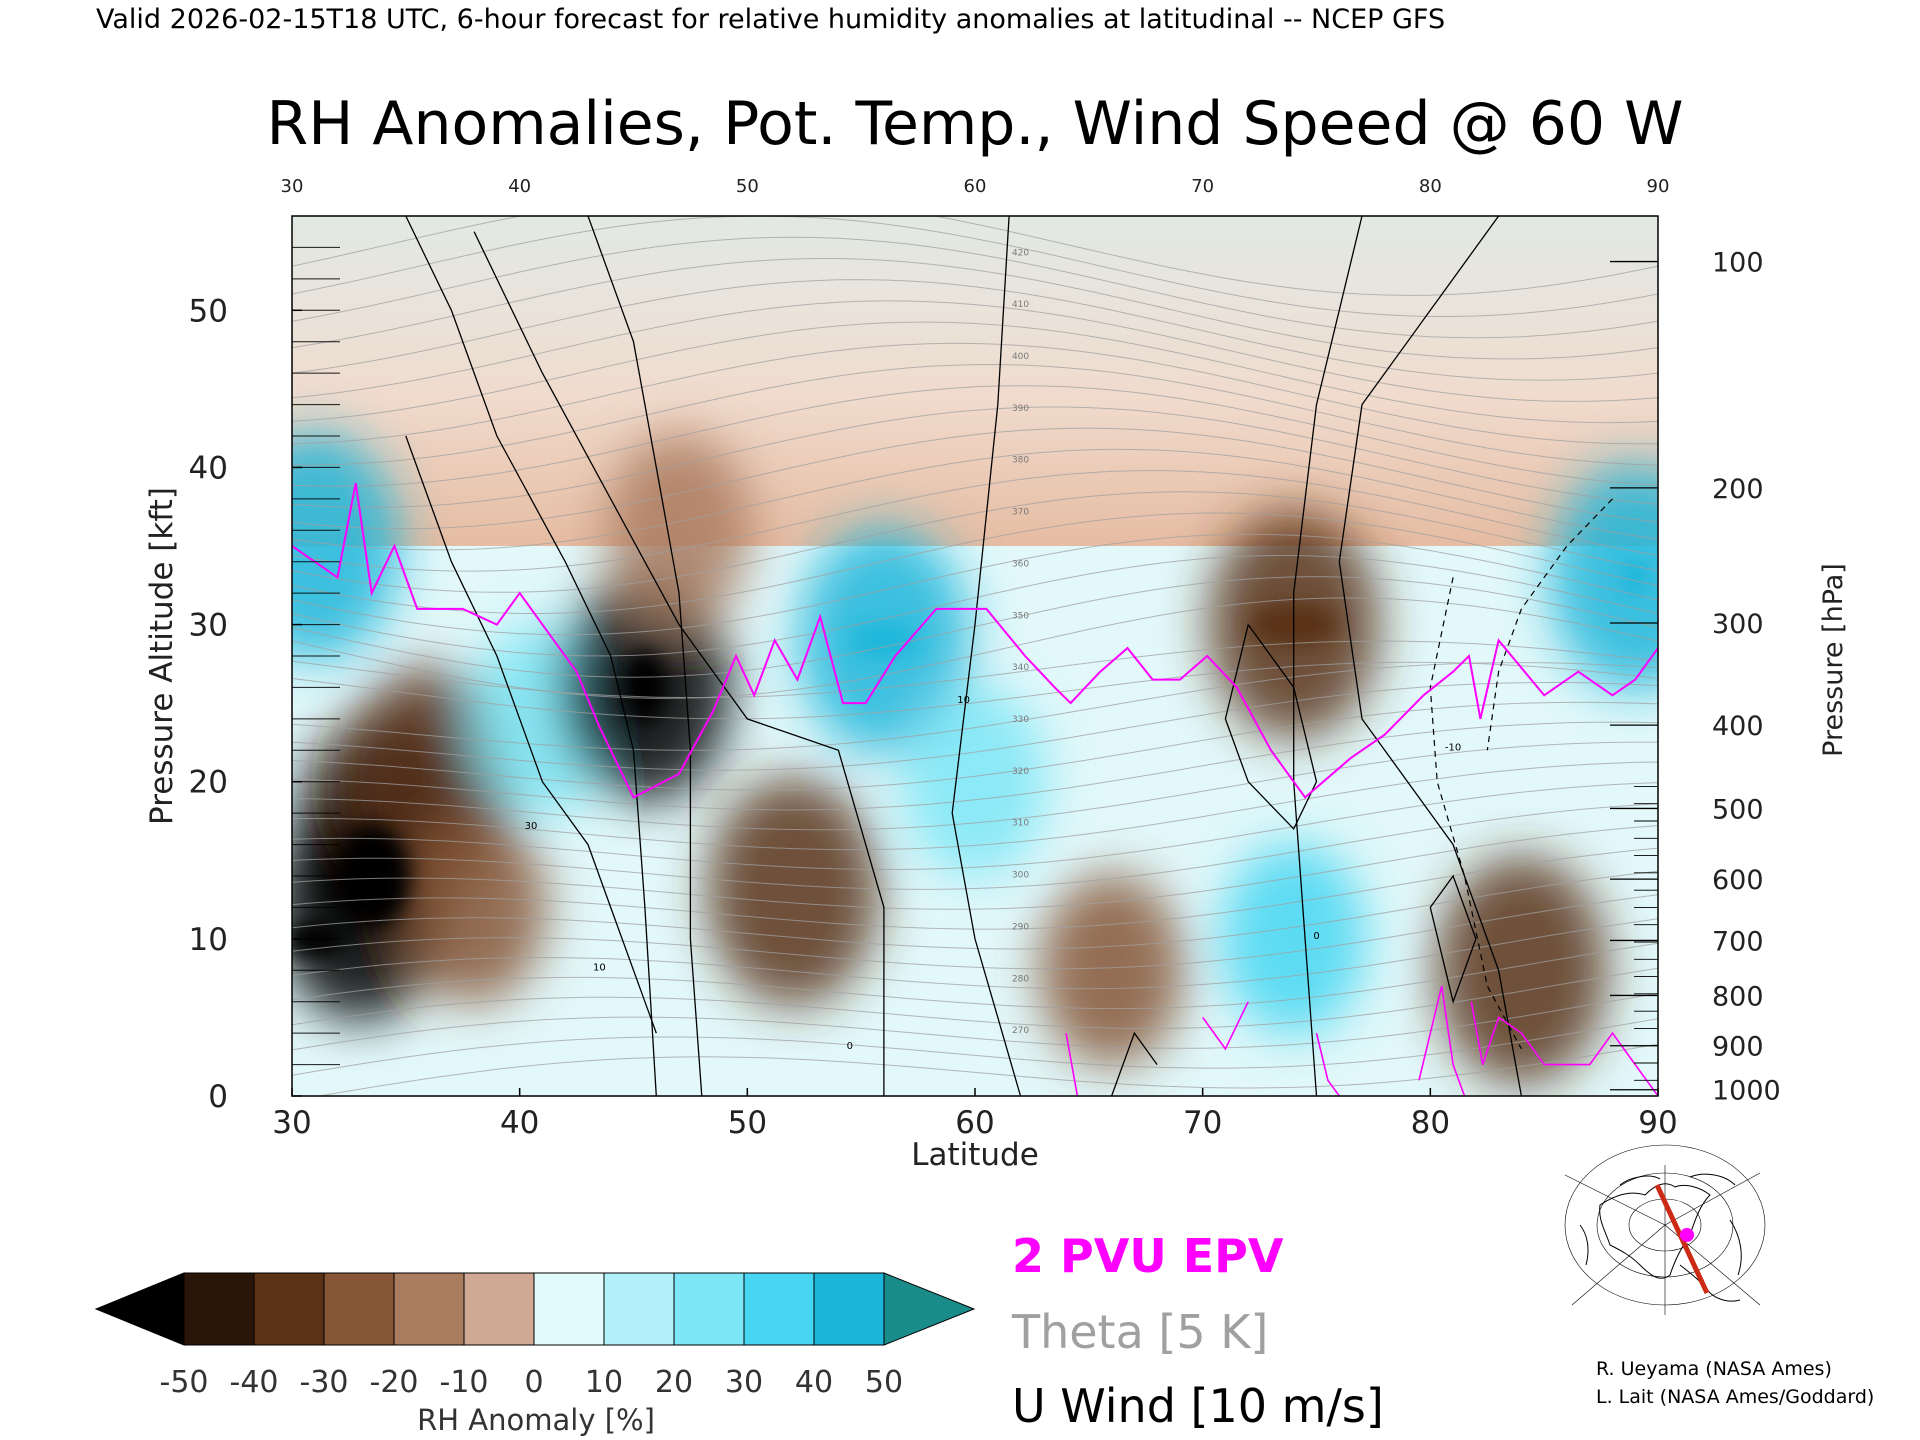  I want to click on colorbar-tick-label: 10, so click(604, 1382).